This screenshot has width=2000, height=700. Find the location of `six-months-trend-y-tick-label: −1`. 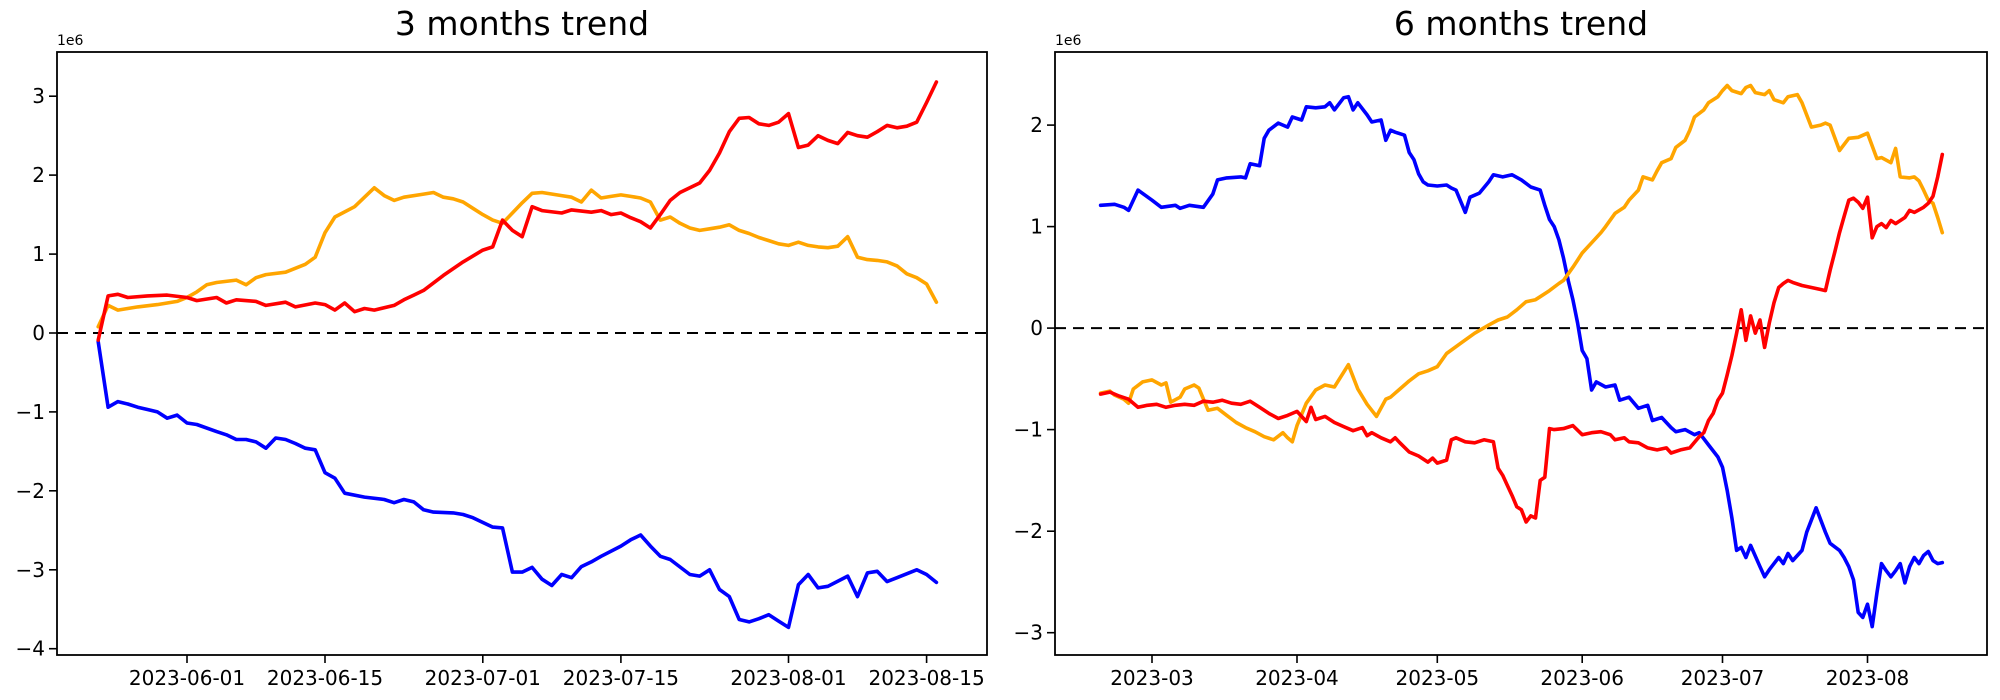

six-months-trend-y-tick-label: −1 is located at coordinates (1028, 430).